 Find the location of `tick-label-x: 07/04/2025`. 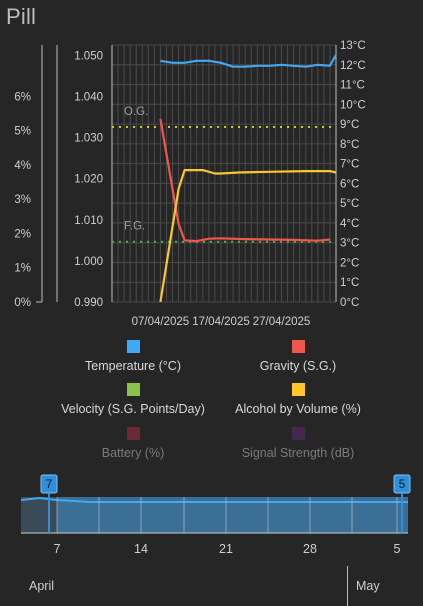

tick-label-x: 07/04/2025 is located at coordinates (161, 322).